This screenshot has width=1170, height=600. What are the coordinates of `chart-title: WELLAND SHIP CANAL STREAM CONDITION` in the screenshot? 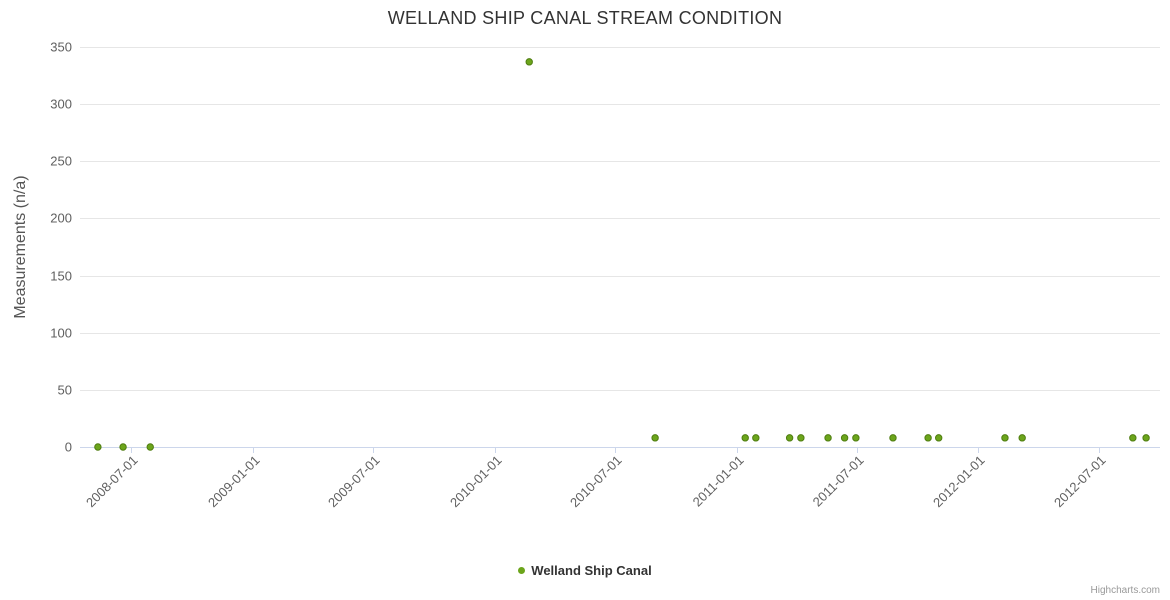 It's located at (585, 18).